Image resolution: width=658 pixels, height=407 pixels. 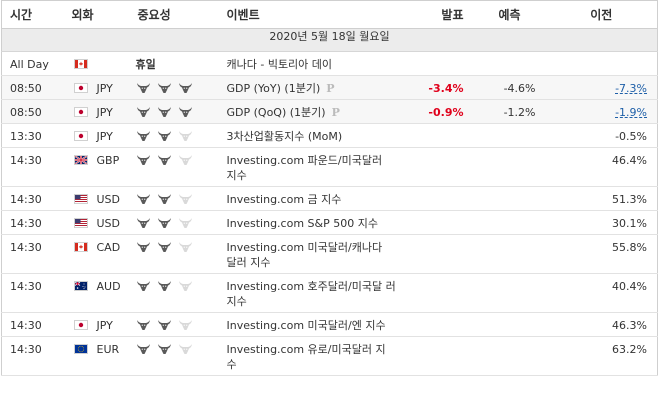 I want to click on event-name: Investing.com 유로/미국달러 지 수, so click(x=306, y=357).